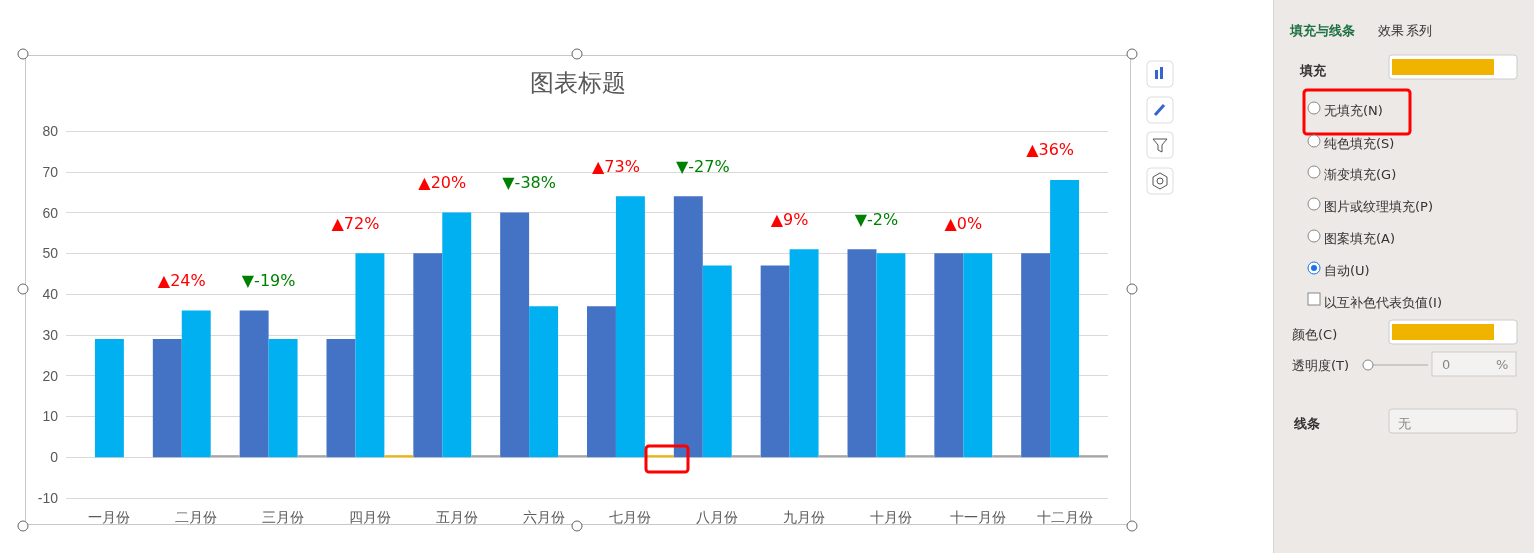  I want to click on text: 无, so click(1404, 424).